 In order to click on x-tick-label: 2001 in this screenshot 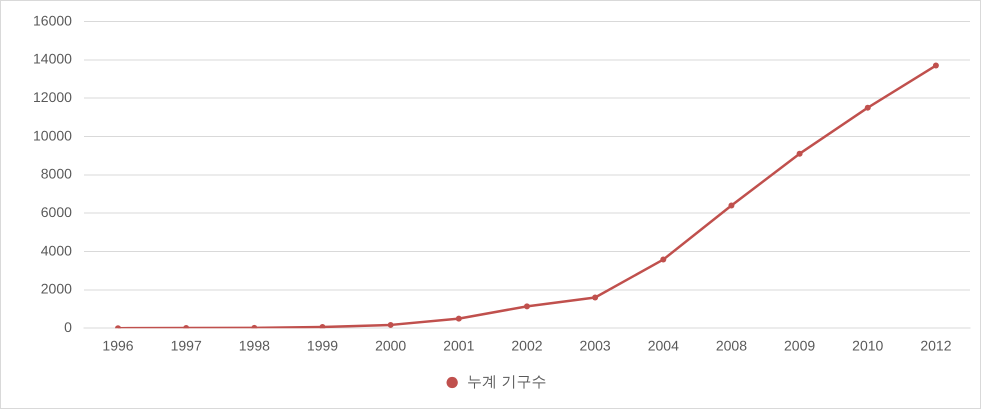, I will do `click(459, 345)`.